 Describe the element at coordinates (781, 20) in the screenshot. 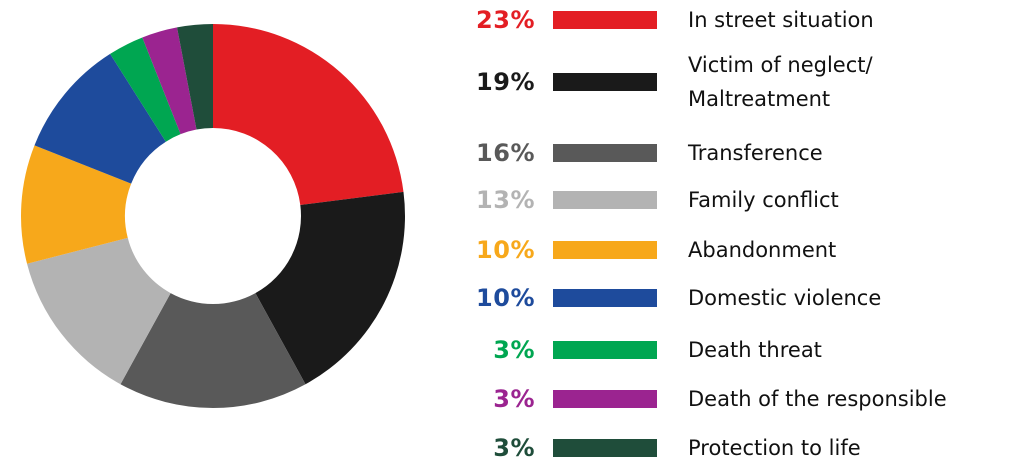

I see `legend-label: In street situation` at that location.